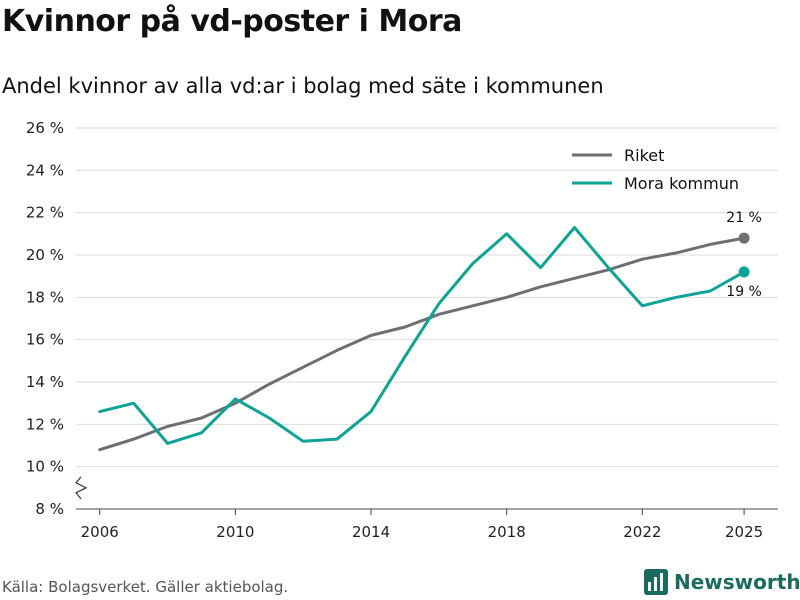 The image size is (800, 600). I want to click on y-tick-label: 14 %, so click(45, 382).